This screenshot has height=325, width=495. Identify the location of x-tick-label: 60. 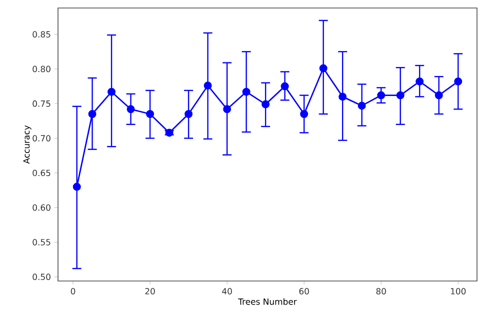
(304, 291).